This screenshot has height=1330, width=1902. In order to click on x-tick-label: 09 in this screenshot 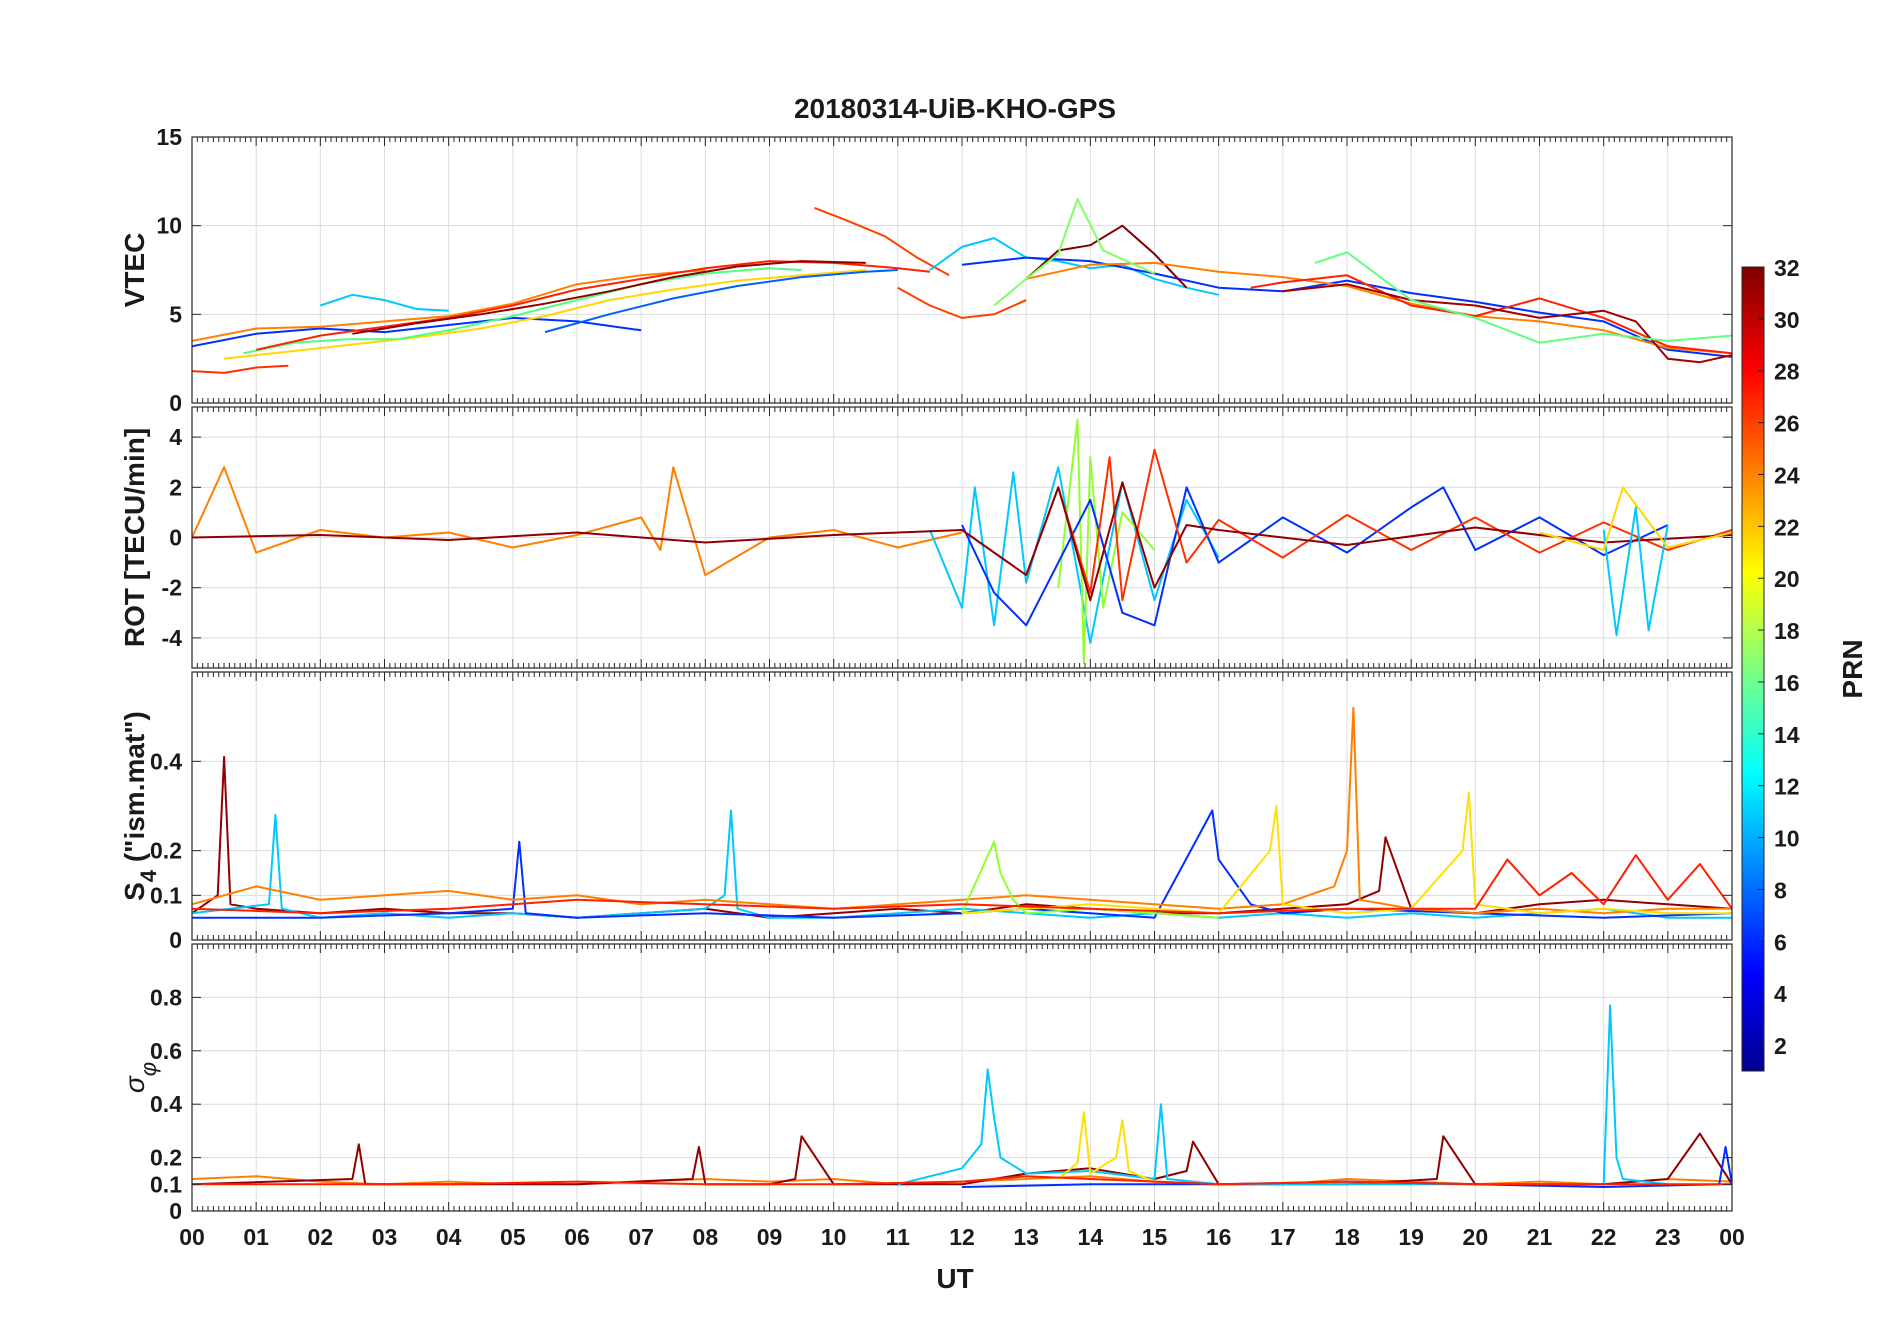, I will do `click(770, 1237)`.